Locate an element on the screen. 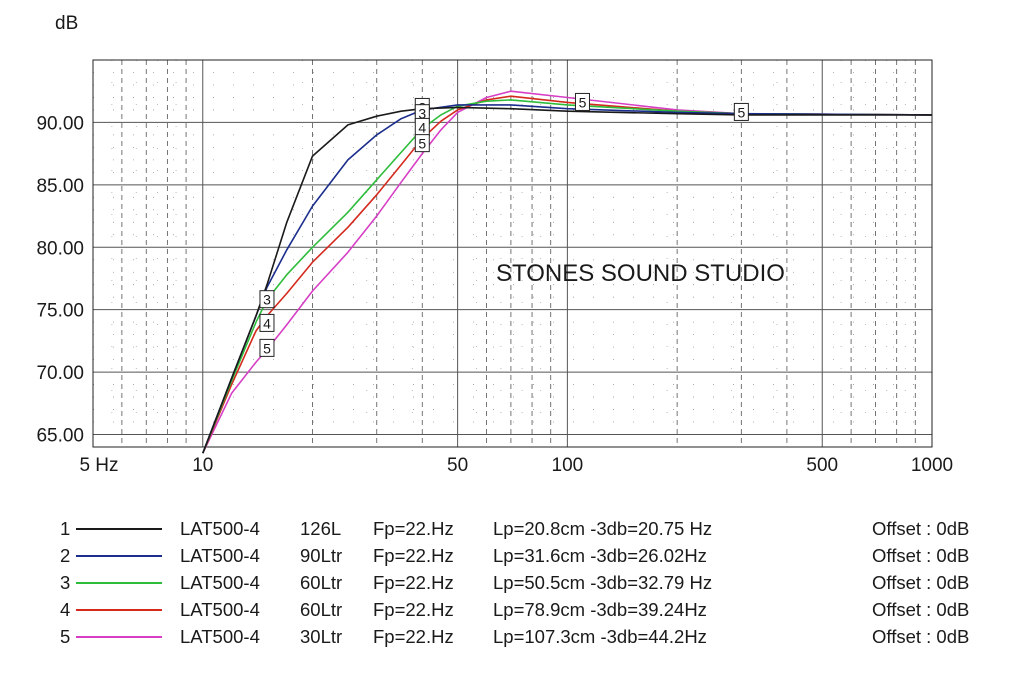  x-tick-label: 50 is located at coordinates (457, 465).